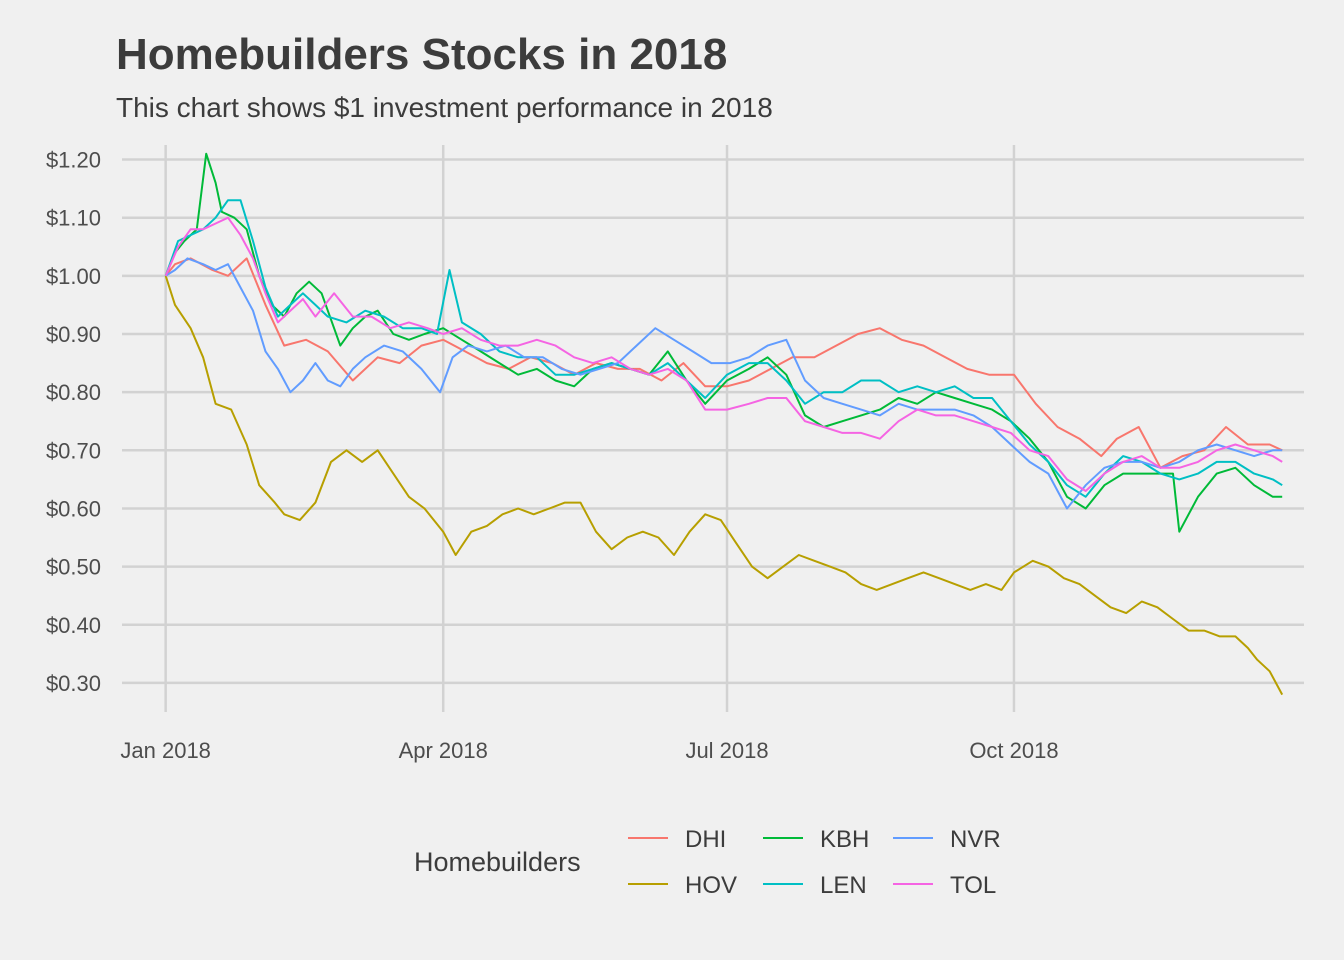 This screenshot has height=960, width=1344. Describe the element at coordinates (73, 218) in the screenshot. I see `y-tick-label: $1.10` at that location.